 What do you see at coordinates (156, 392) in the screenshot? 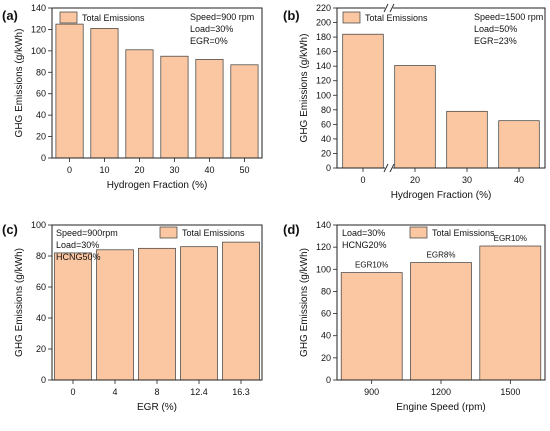
I see `x-tick-label: 8` at bounding box center [156, 392].